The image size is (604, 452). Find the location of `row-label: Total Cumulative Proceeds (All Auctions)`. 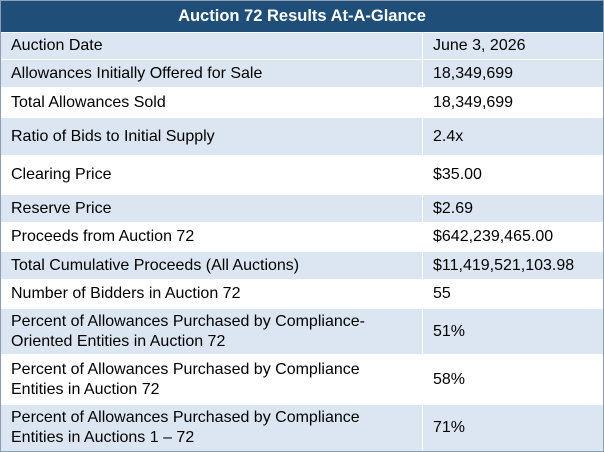

row-label: Total Cumulative Proceeds (All Auctions) is located at coordinates (212, 265).